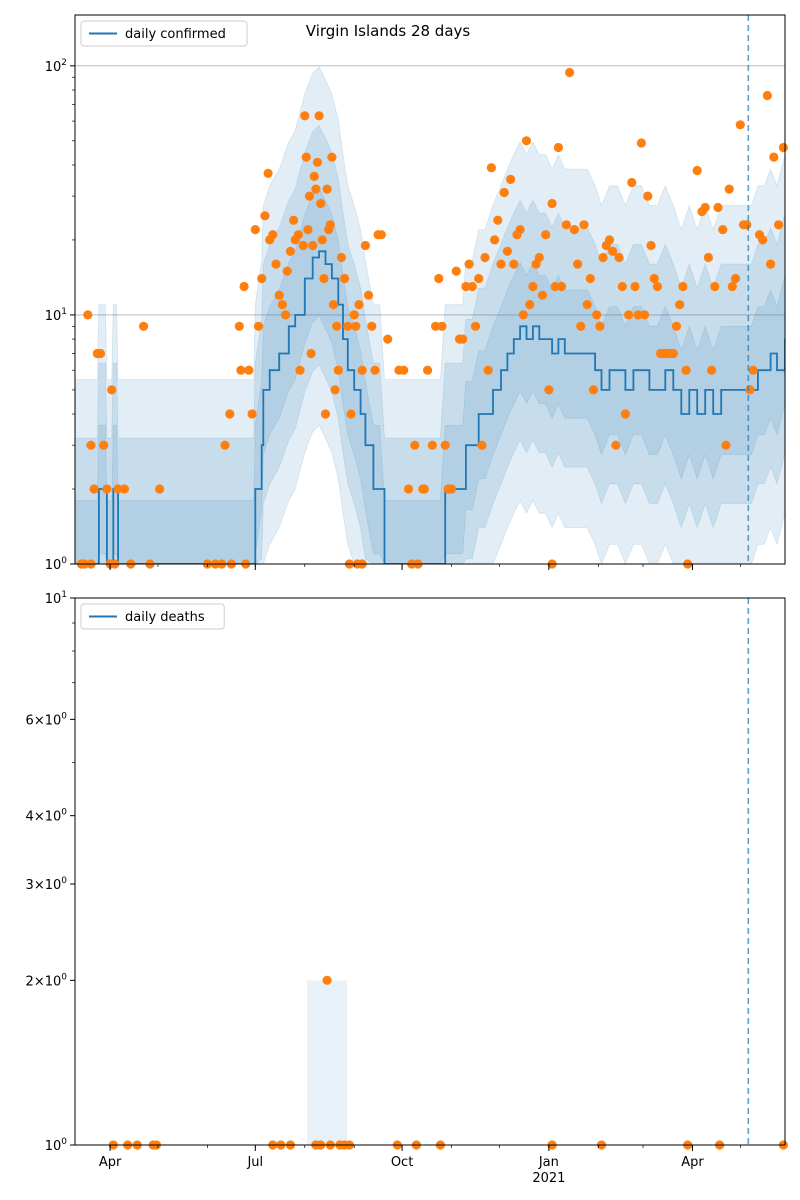 This screenshot has height=1200, width=800. What do you see at coordinates (165, 617) in the screenshot?
I see `legend-label: daily deaths` at bounding box center [165, 617].